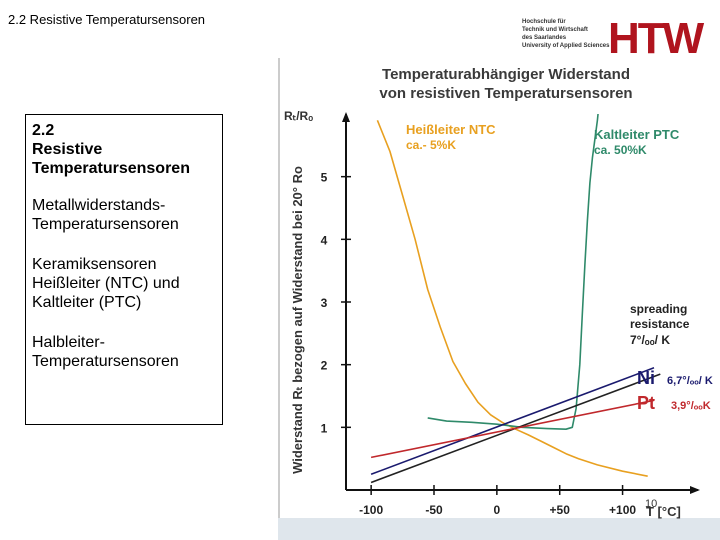 This screenshot has height=540, width=720. Describe the element at coordinates (506, 74) in the screenshot. I see `chart-title-line-1: Temperaturabhängiger Widerstand` at that location.